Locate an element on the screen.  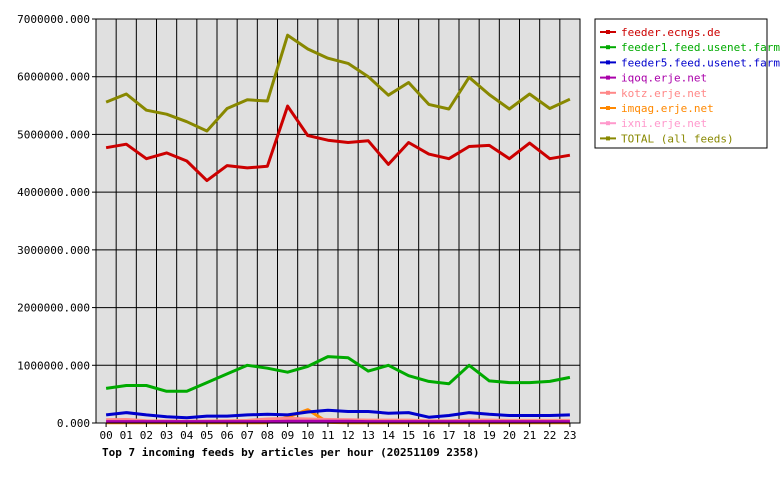
x-tick-label: 00 is located at coordinates (105, 435).